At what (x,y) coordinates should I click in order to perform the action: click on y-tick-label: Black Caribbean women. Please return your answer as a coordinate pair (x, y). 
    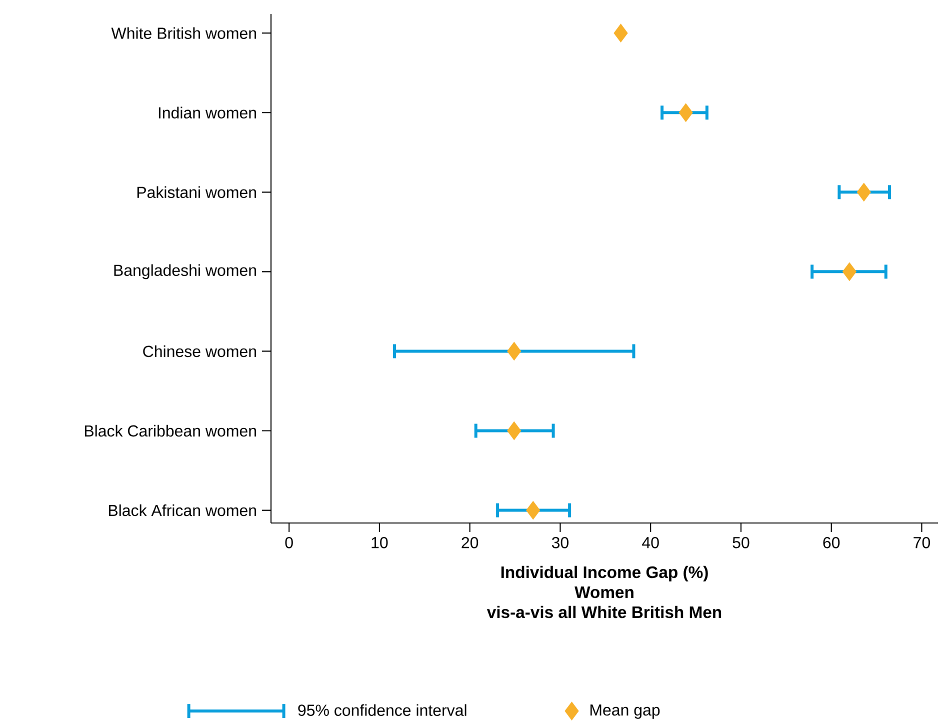
    Looking at the image, I should click on (170, 430).